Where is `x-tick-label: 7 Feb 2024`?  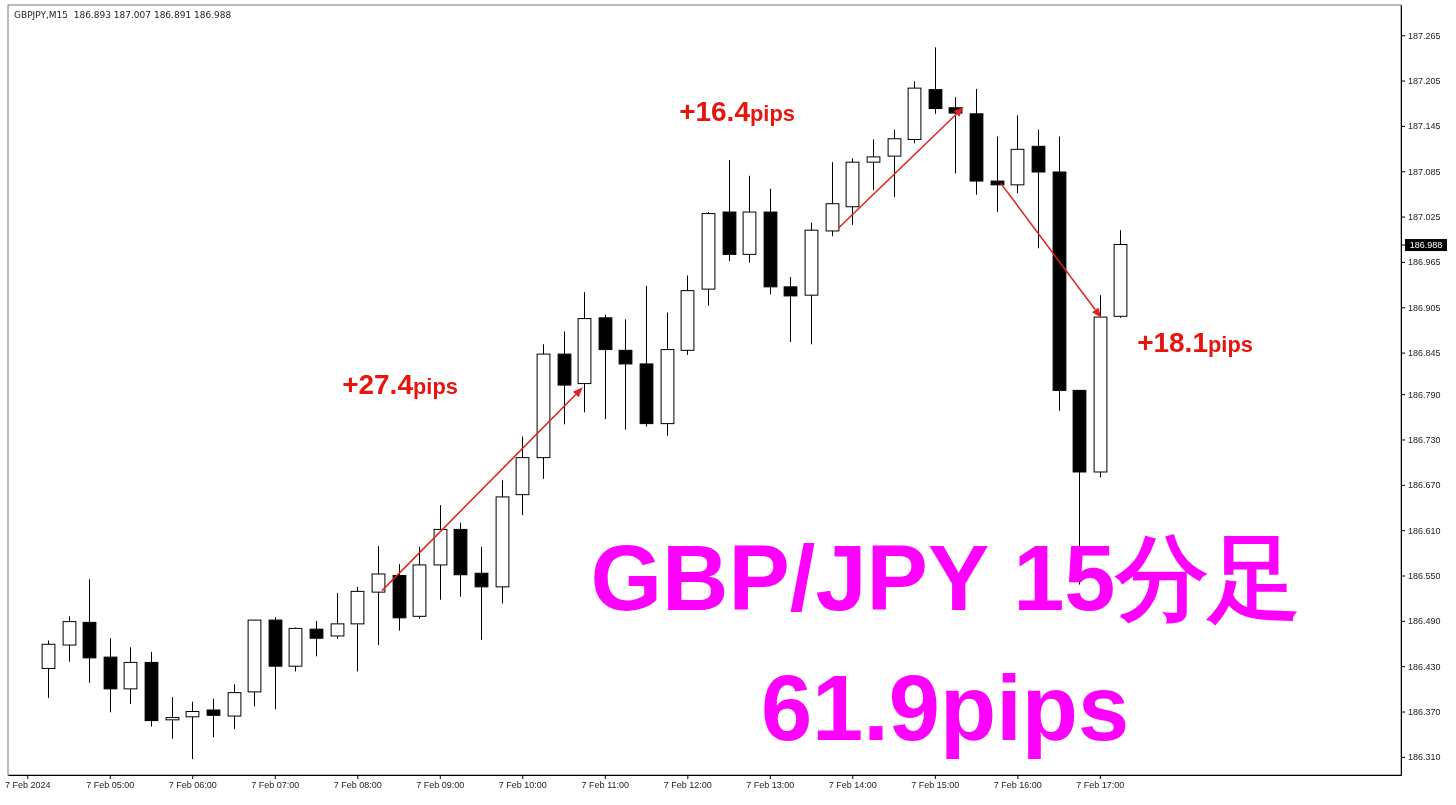 x-tick-label: 7 Feb 2024 is located at coordinates (27, 785).